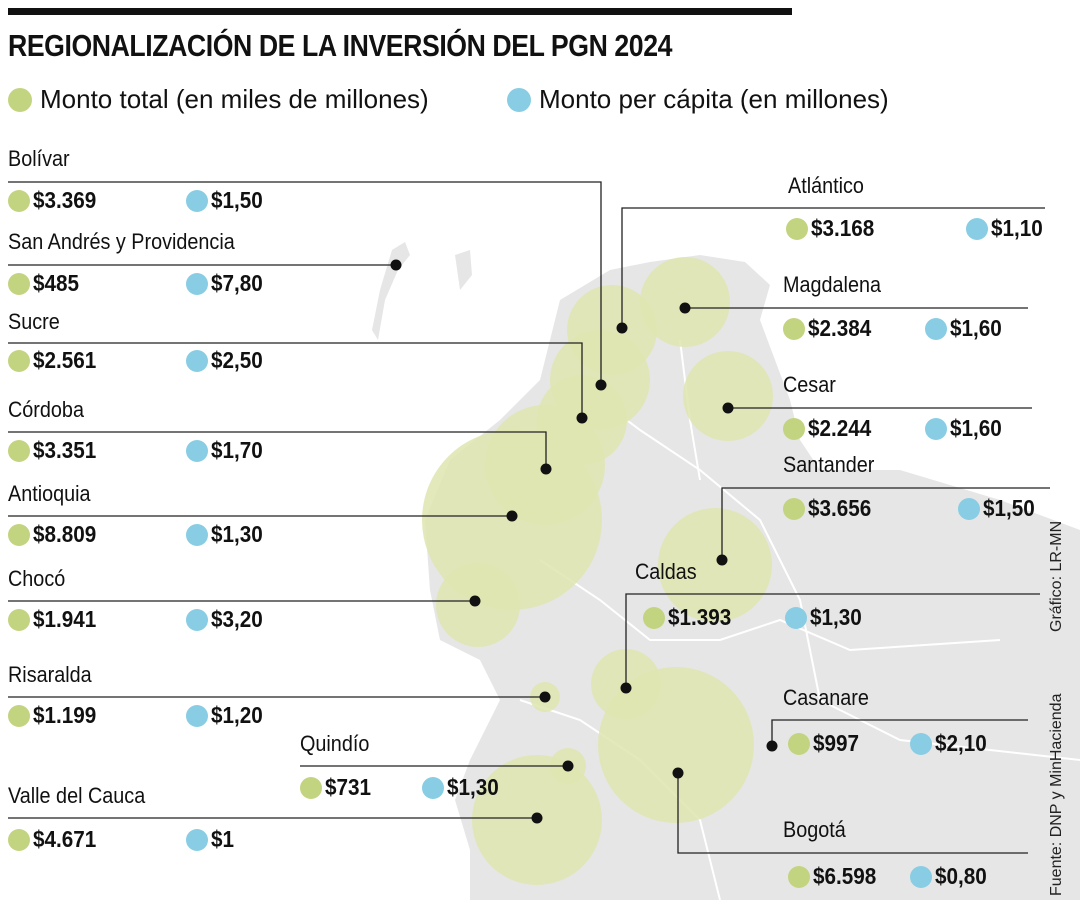 Image resolution: width=1080 pixels, height=900 pixels. I want to click on region-label: Santander, so click(829, 464).